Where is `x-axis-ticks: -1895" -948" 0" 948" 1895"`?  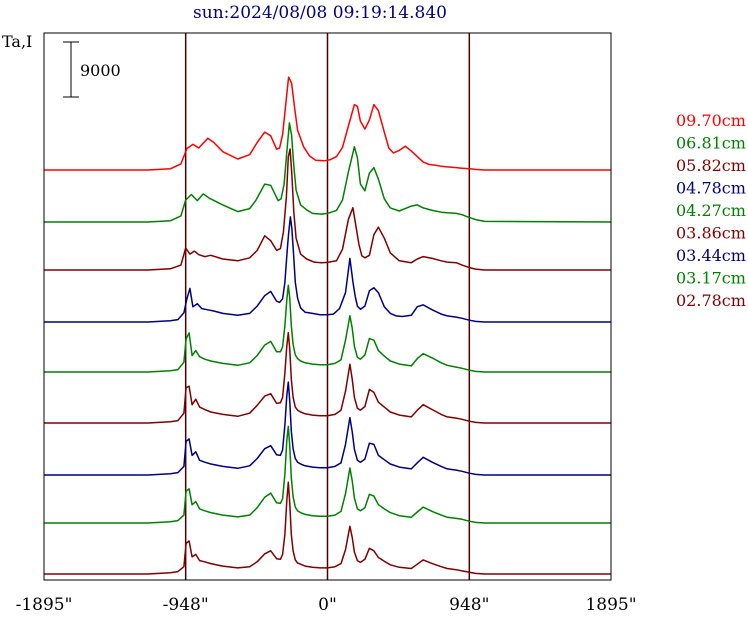 x-axis-ticks: -1895" -948" 0" 948" 1895" is located at coordinates (326, 605).